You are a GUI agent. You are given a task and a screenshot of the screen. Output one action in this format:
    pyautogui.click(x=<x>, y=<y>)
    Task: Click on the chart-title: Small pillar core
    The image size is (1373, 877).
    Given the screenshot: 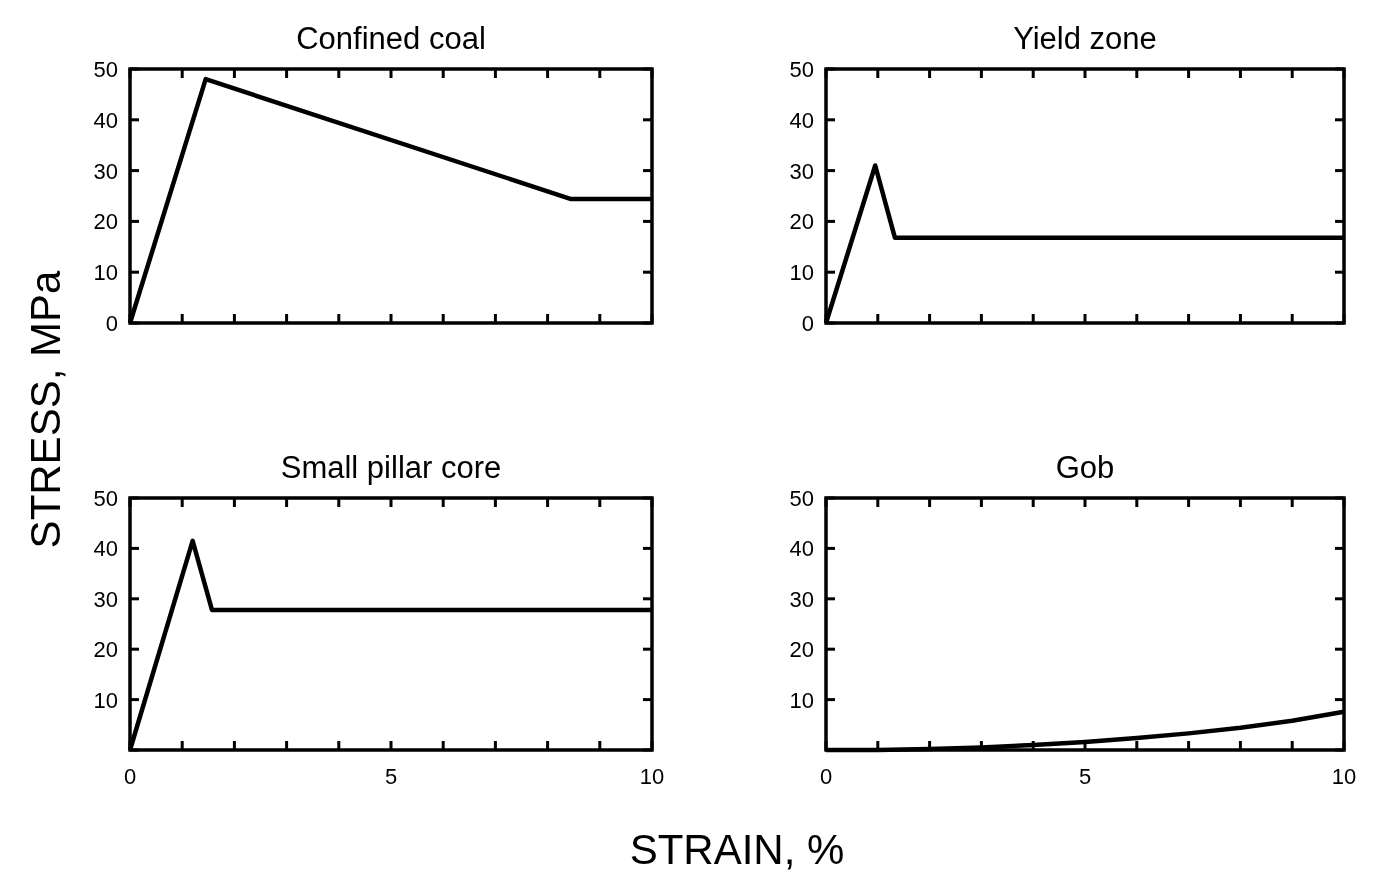 What is the action you would take?
    pyautogui.click(x=391, y=467)
    